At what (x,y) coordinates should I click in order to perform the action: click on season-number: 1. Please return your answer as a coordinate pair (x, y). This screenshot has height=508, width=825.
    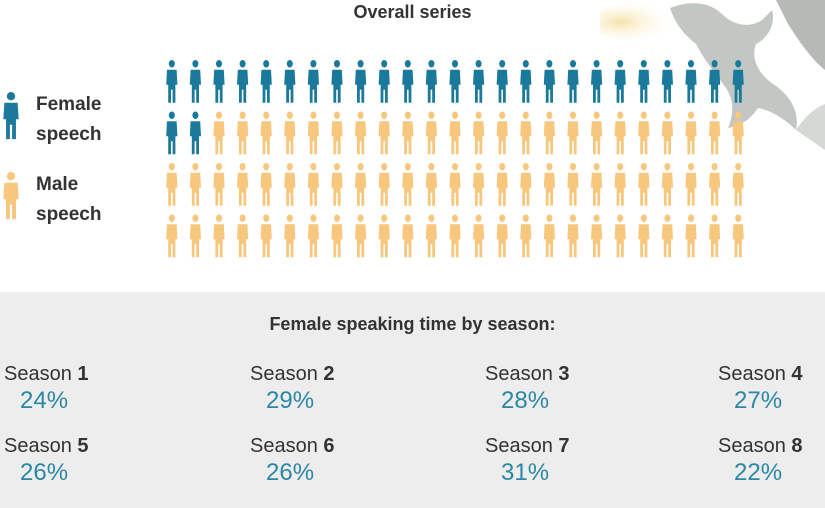
    Looking at the image, I should click on (83, 374).